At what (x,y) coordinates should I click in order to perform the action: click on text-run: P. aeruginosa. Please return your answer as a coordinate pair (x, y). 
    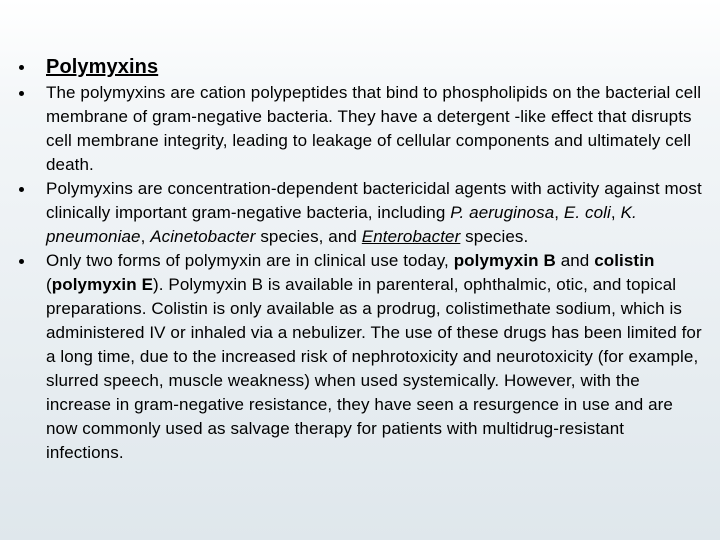
    Looking at the image, I should click on (502, 212).